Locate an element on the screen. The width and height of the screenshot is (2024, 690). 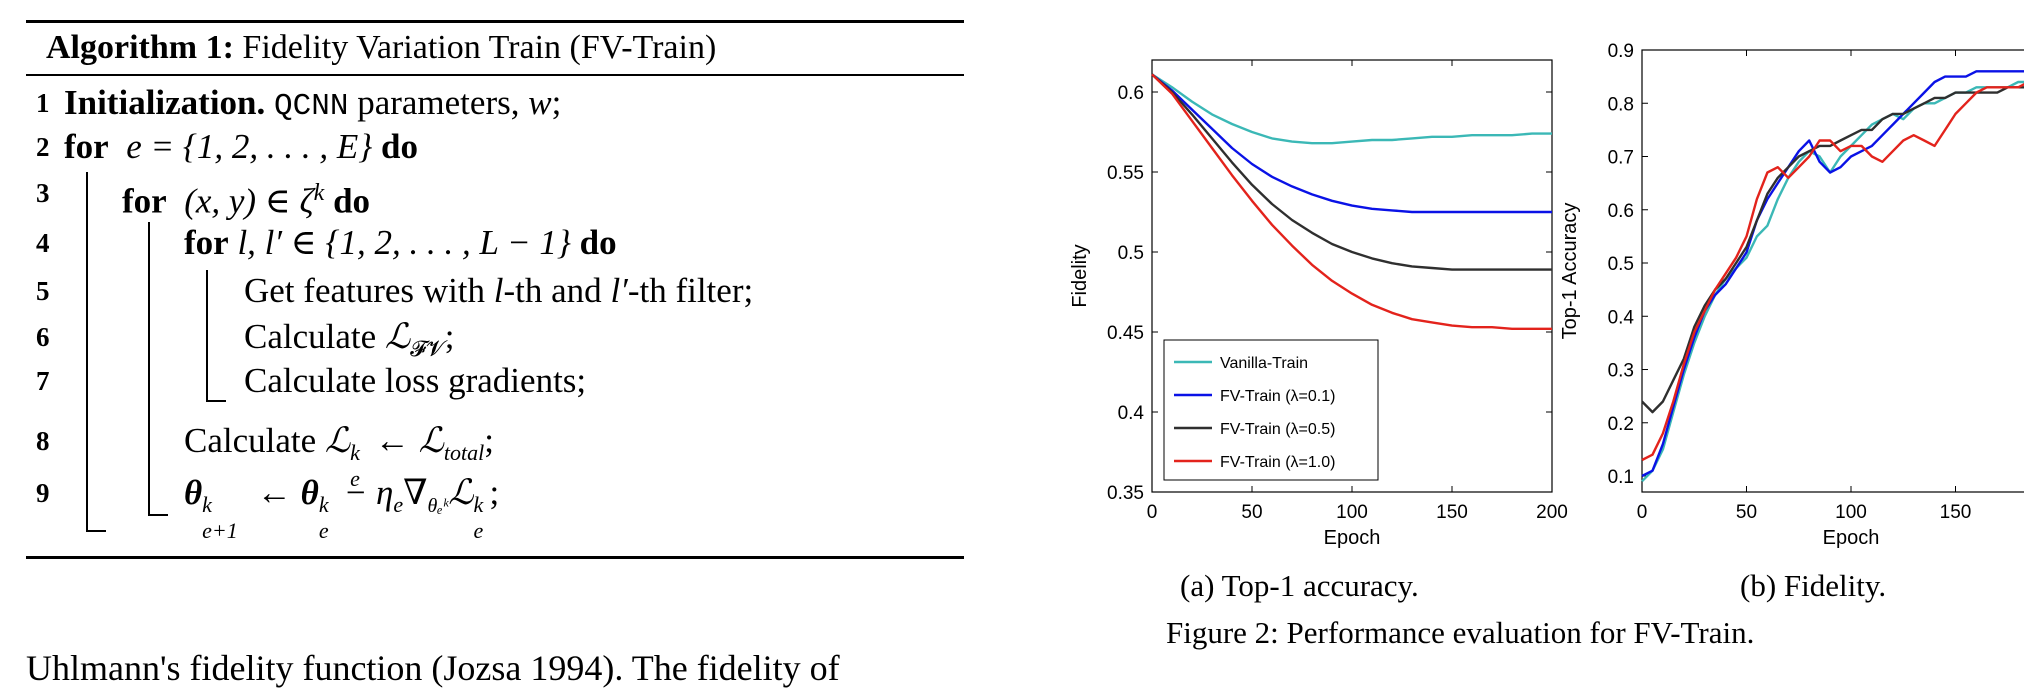
line-number: 9 is located at coordinates (43, 493).